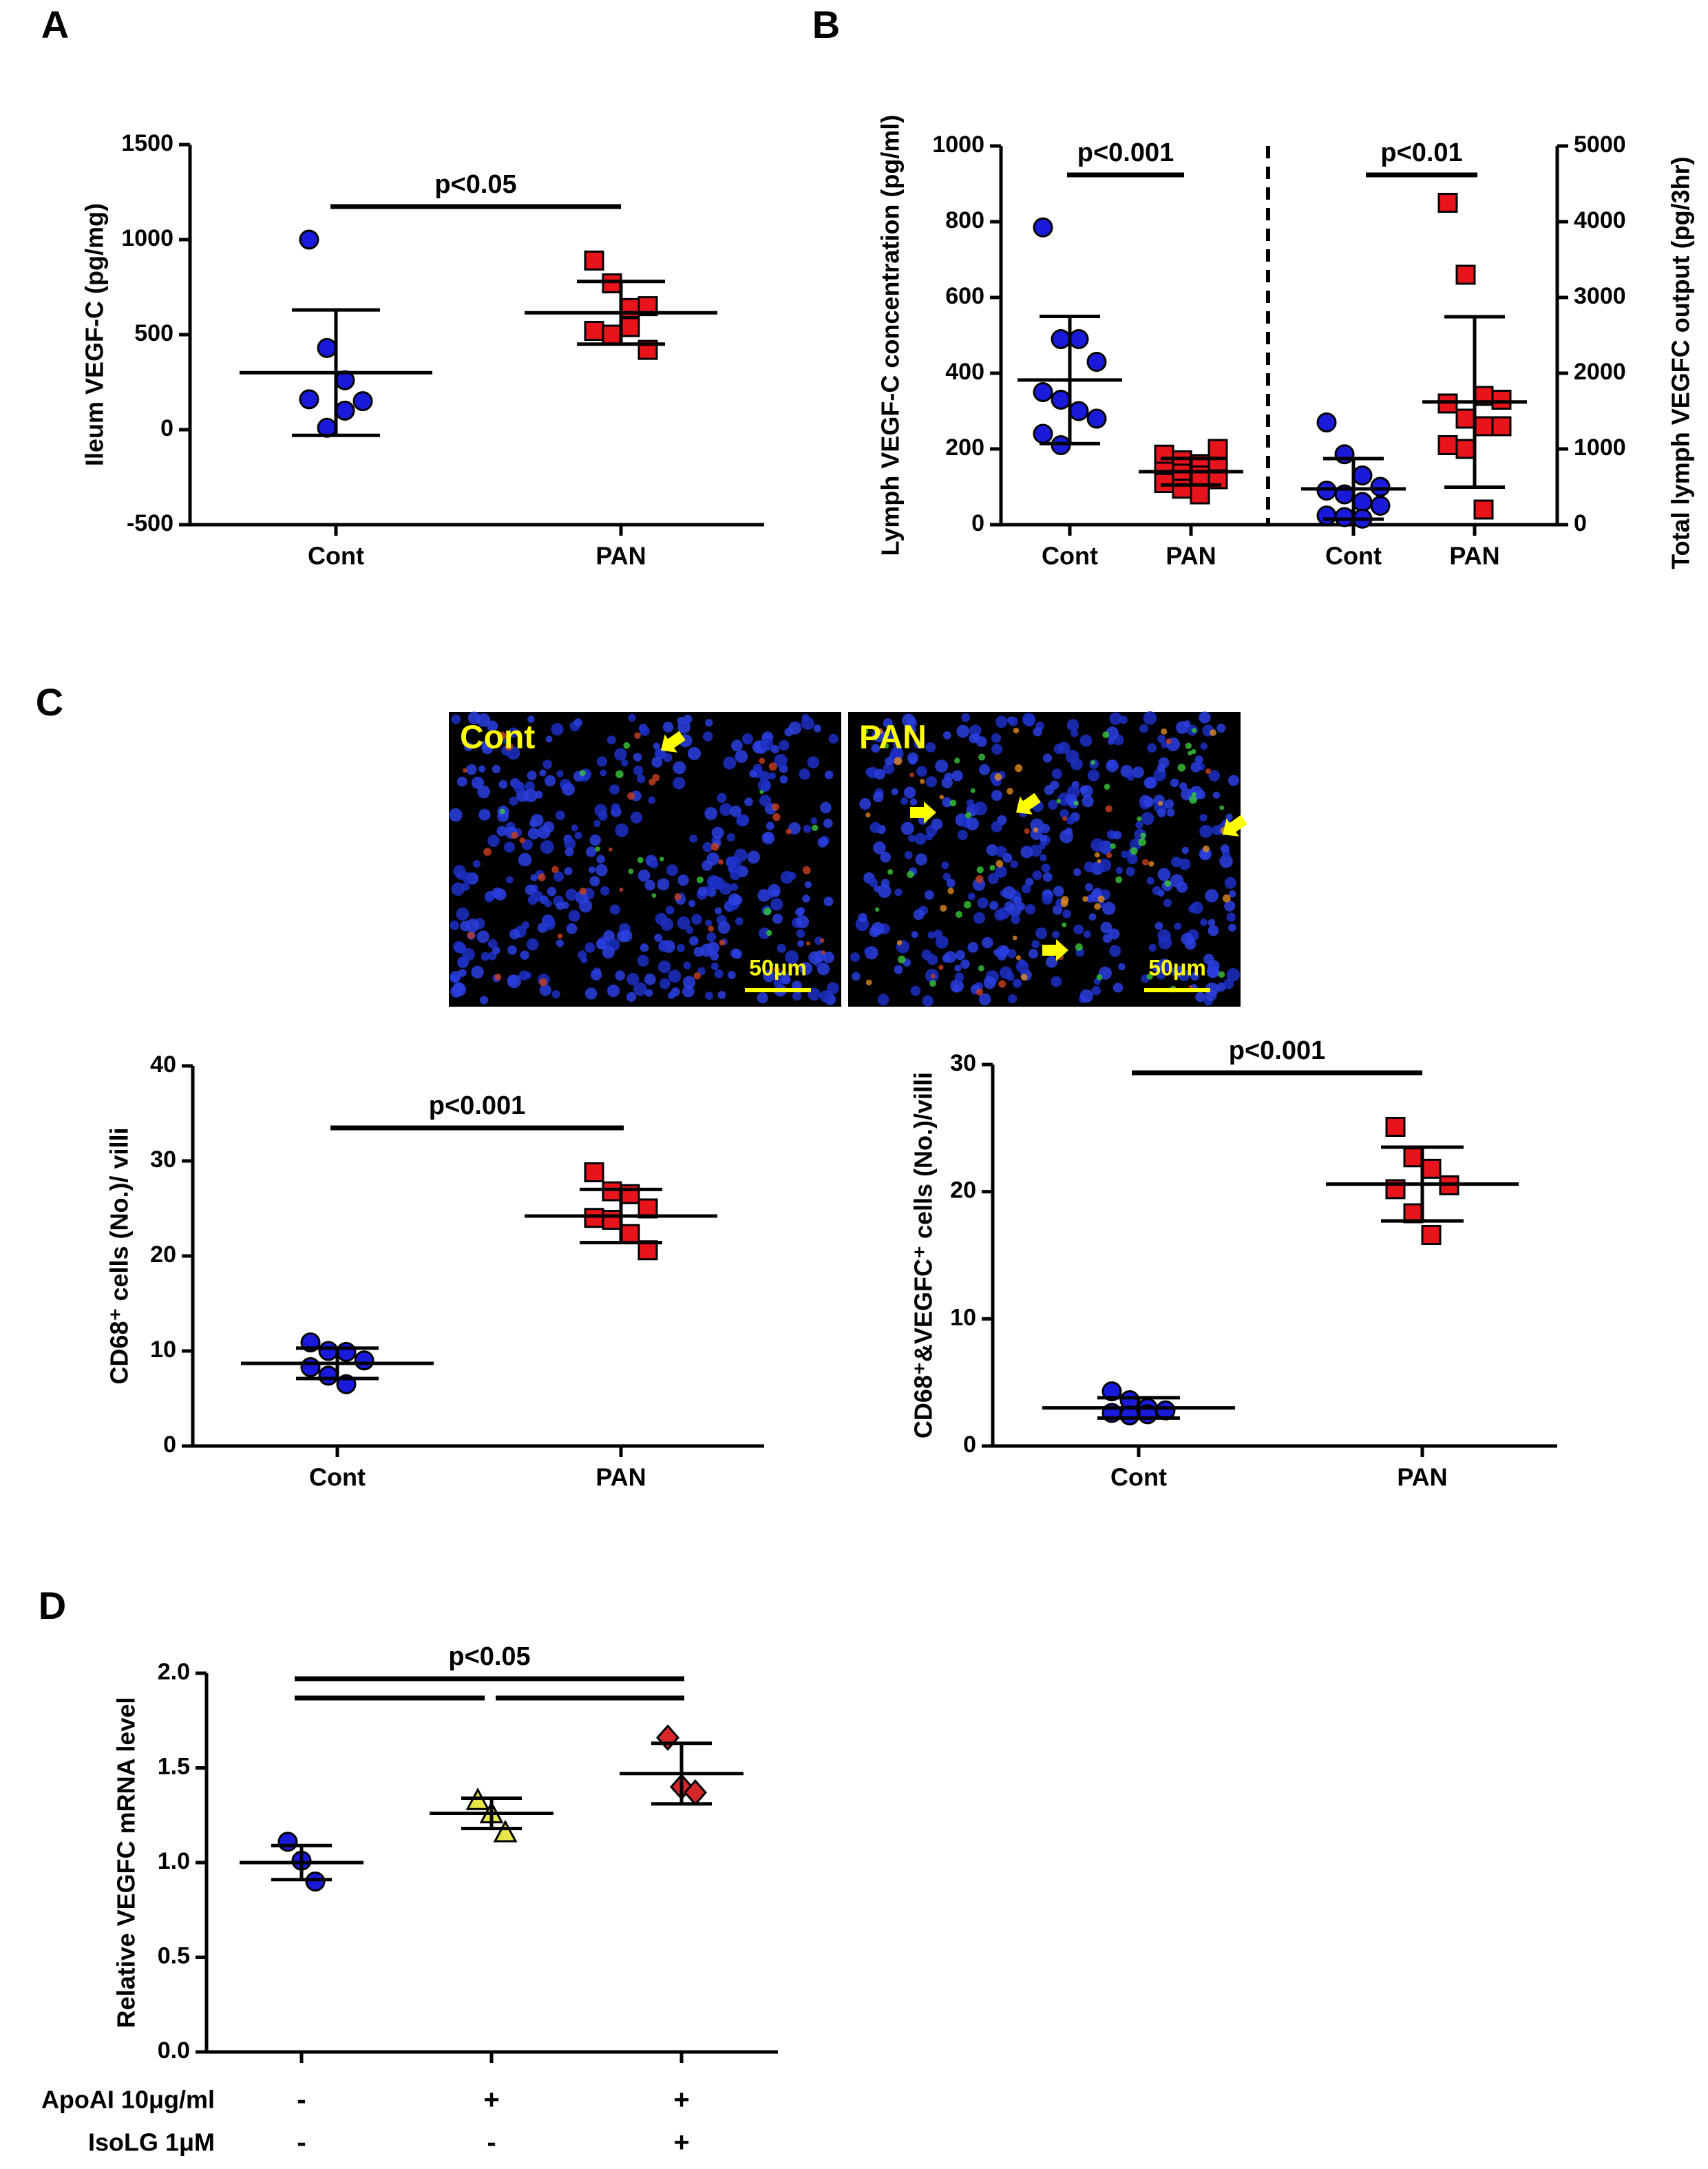  What do you see at coordinates (1277, 1050) in the screenshot?
I see `p-value: p<0.001` at bounding box center [1277, 1050].